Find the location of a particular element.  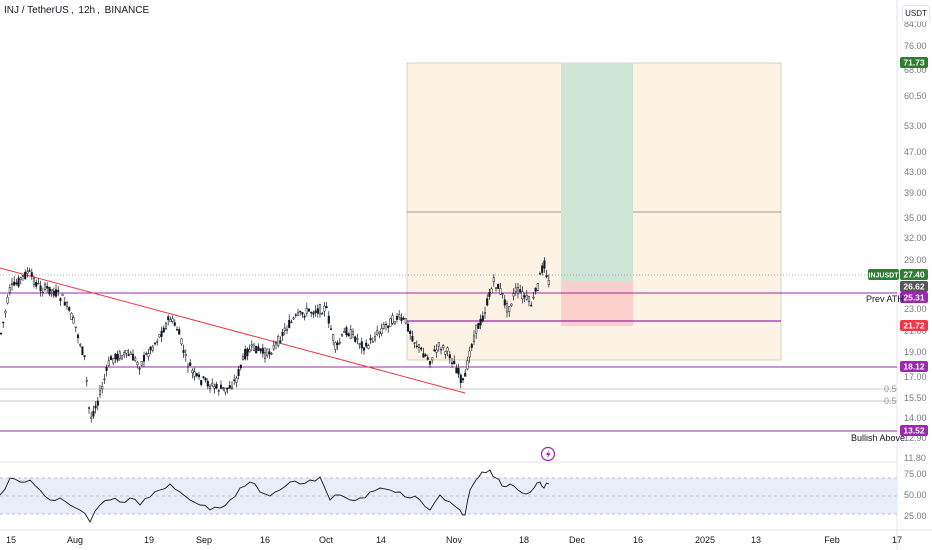

rsi-line is located at coordinates (275, 496).